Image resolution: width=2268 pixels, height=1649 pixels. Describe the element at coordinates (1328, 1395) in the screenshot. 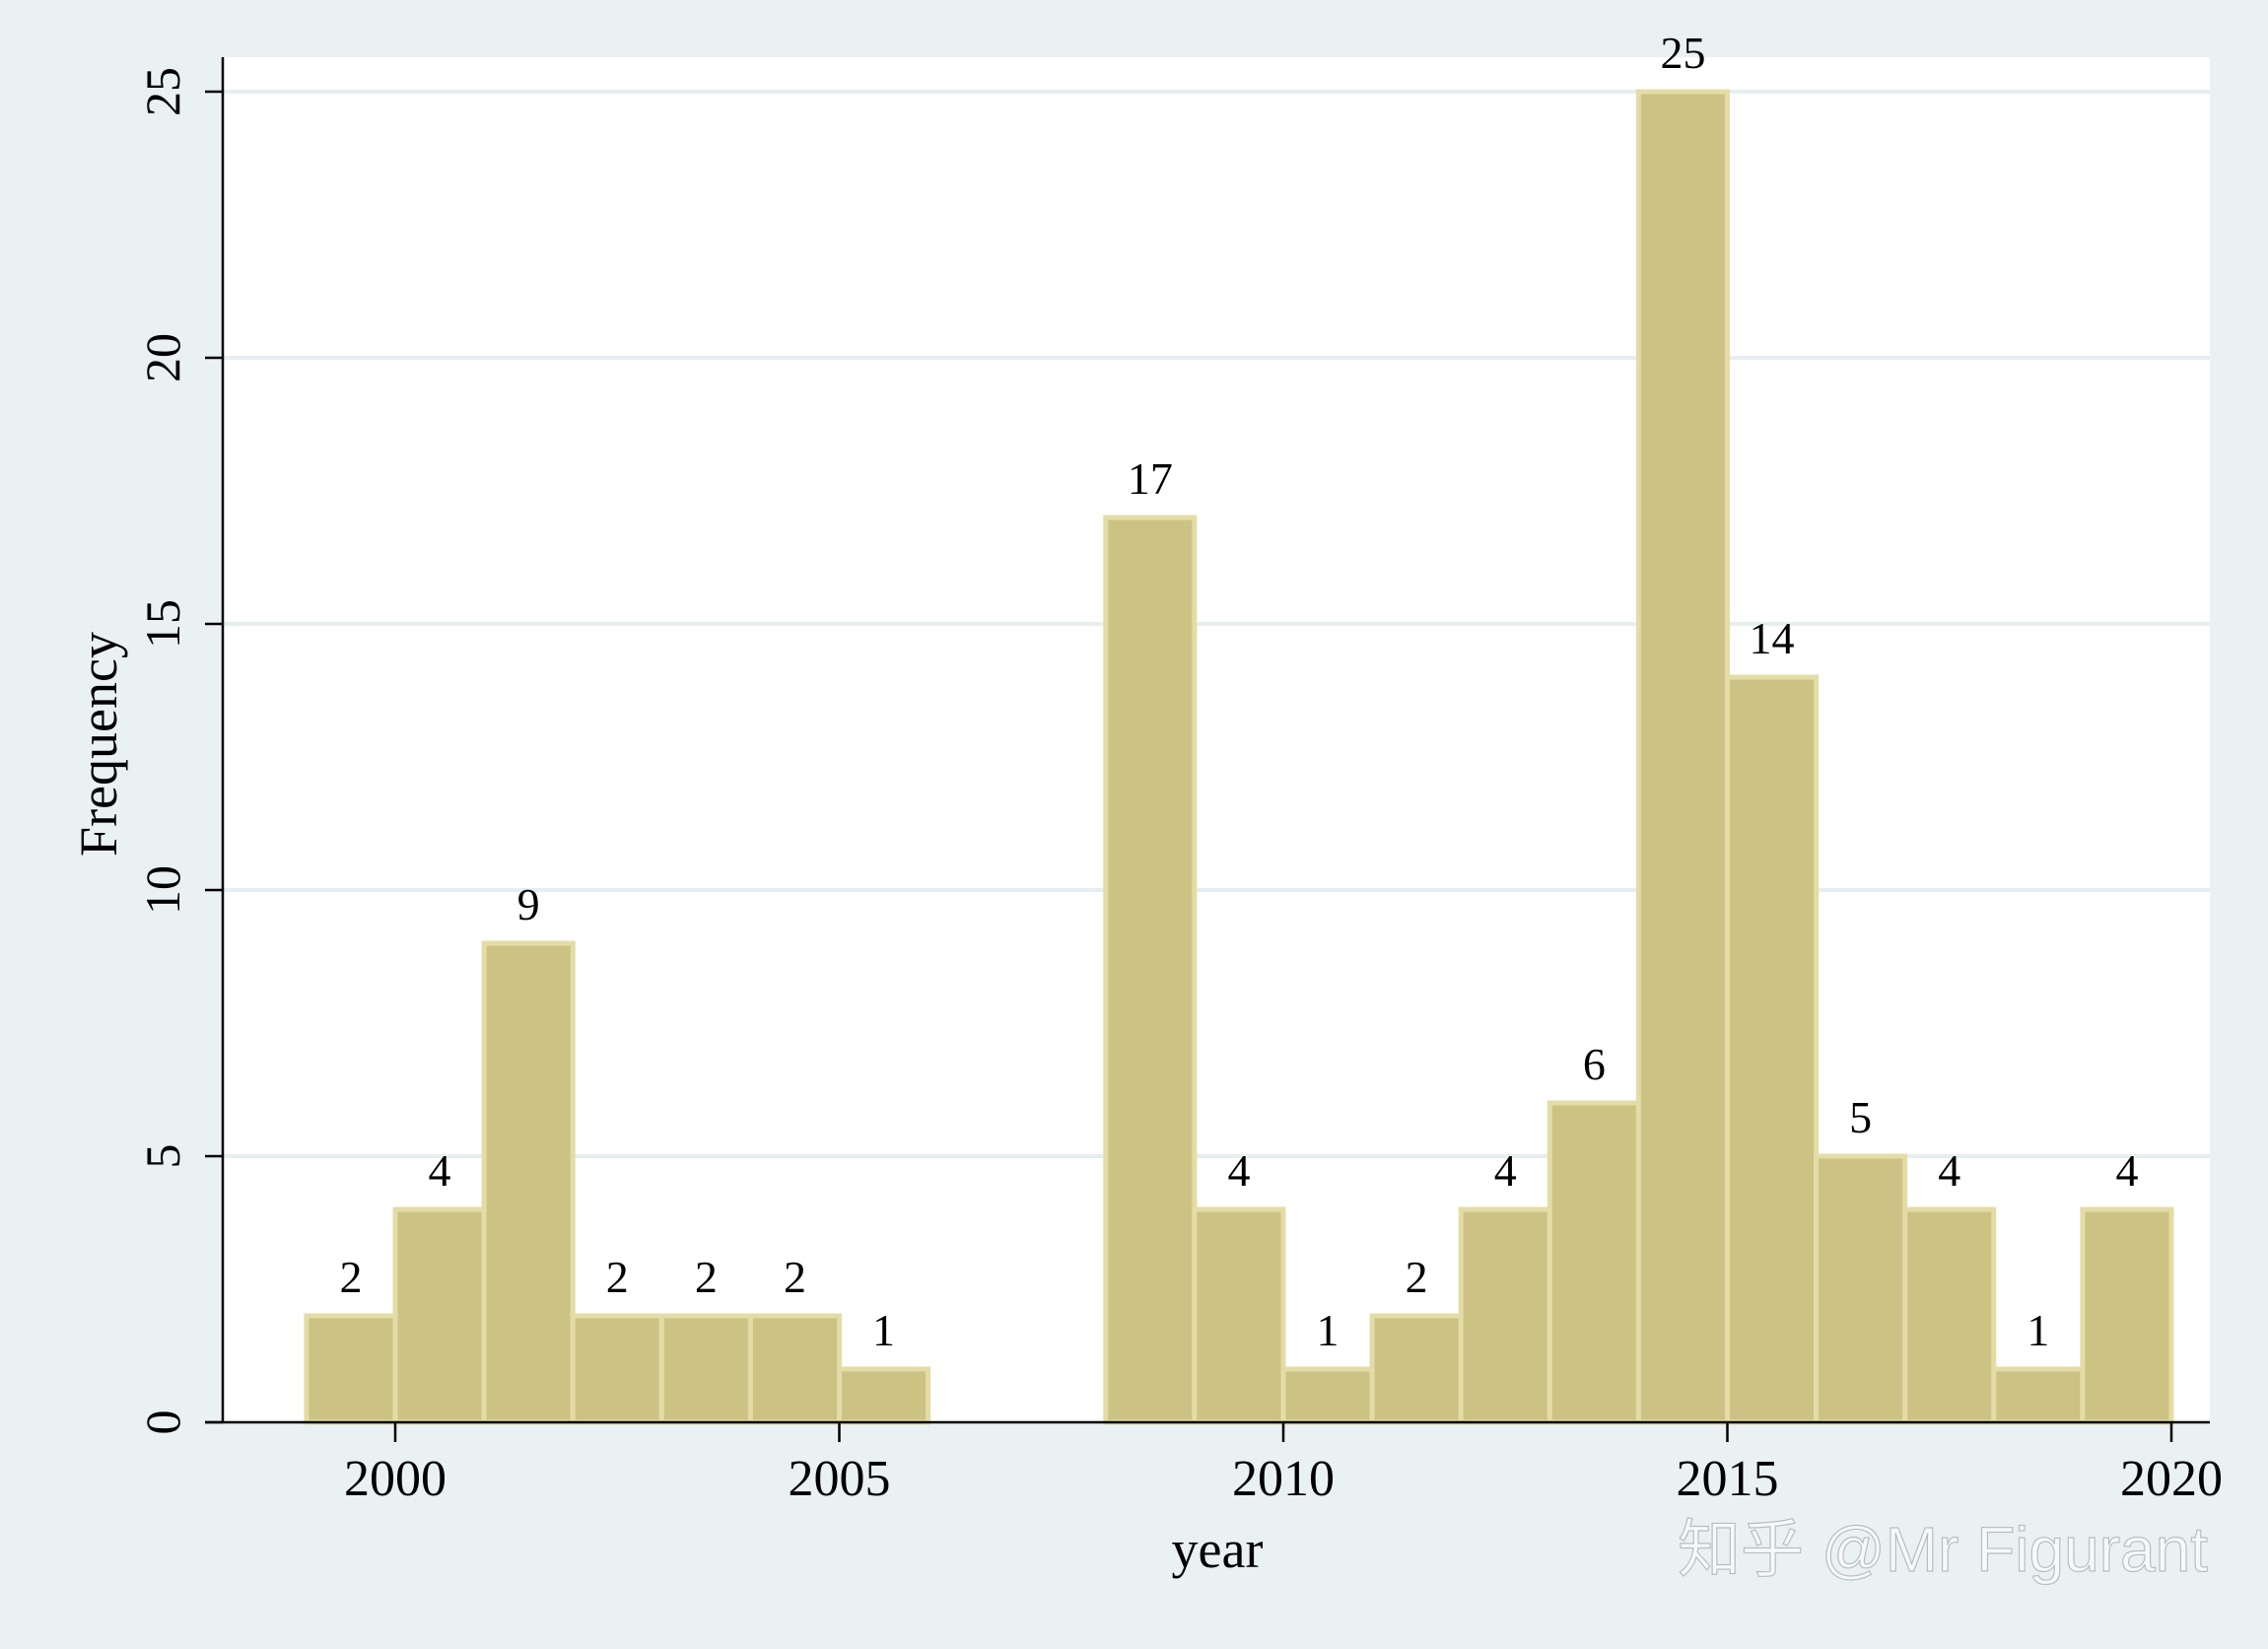

I see `bar-2010` at that location.